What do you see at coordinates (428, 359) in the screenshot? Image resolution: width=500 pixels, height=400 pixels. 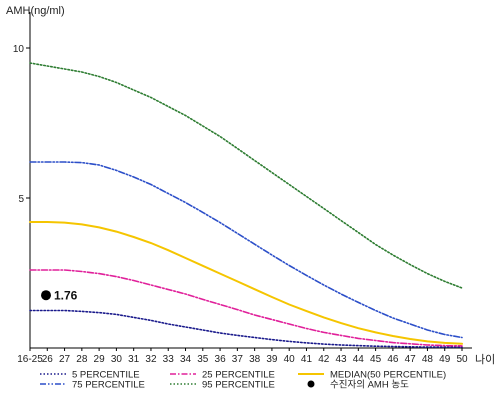 I see `x-tick-label: 48` at bounding box center [428, 359].